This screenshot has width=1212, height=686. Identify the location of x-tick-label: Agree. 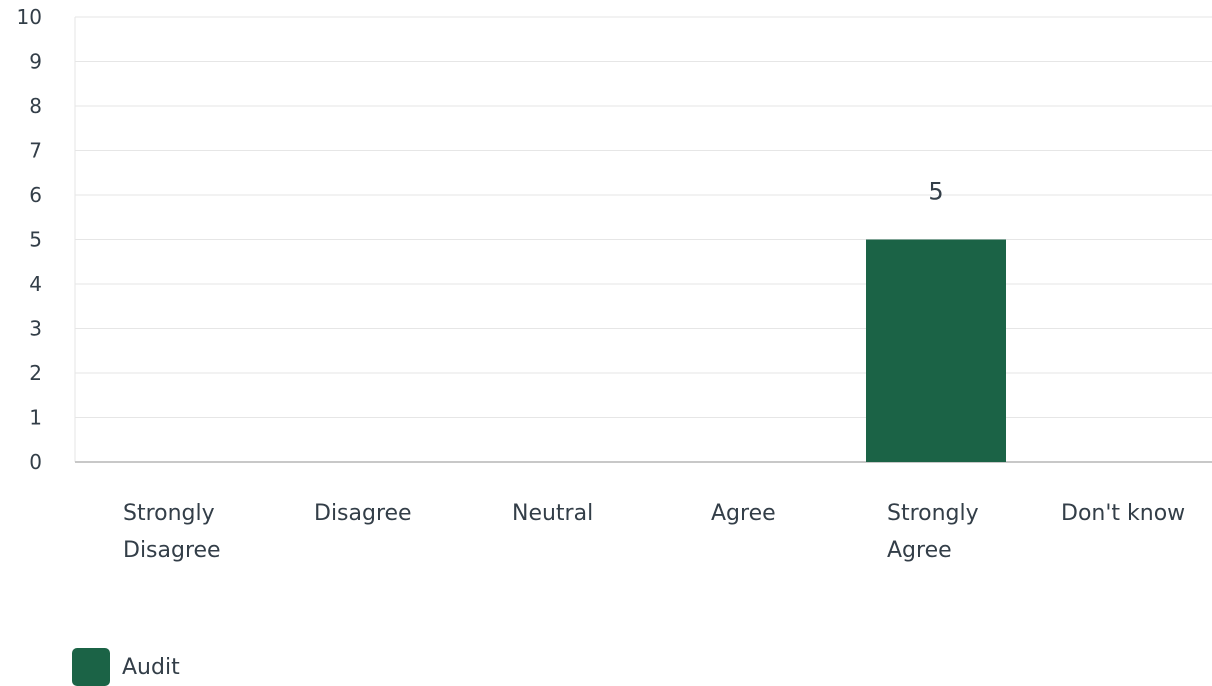
(743, 513).